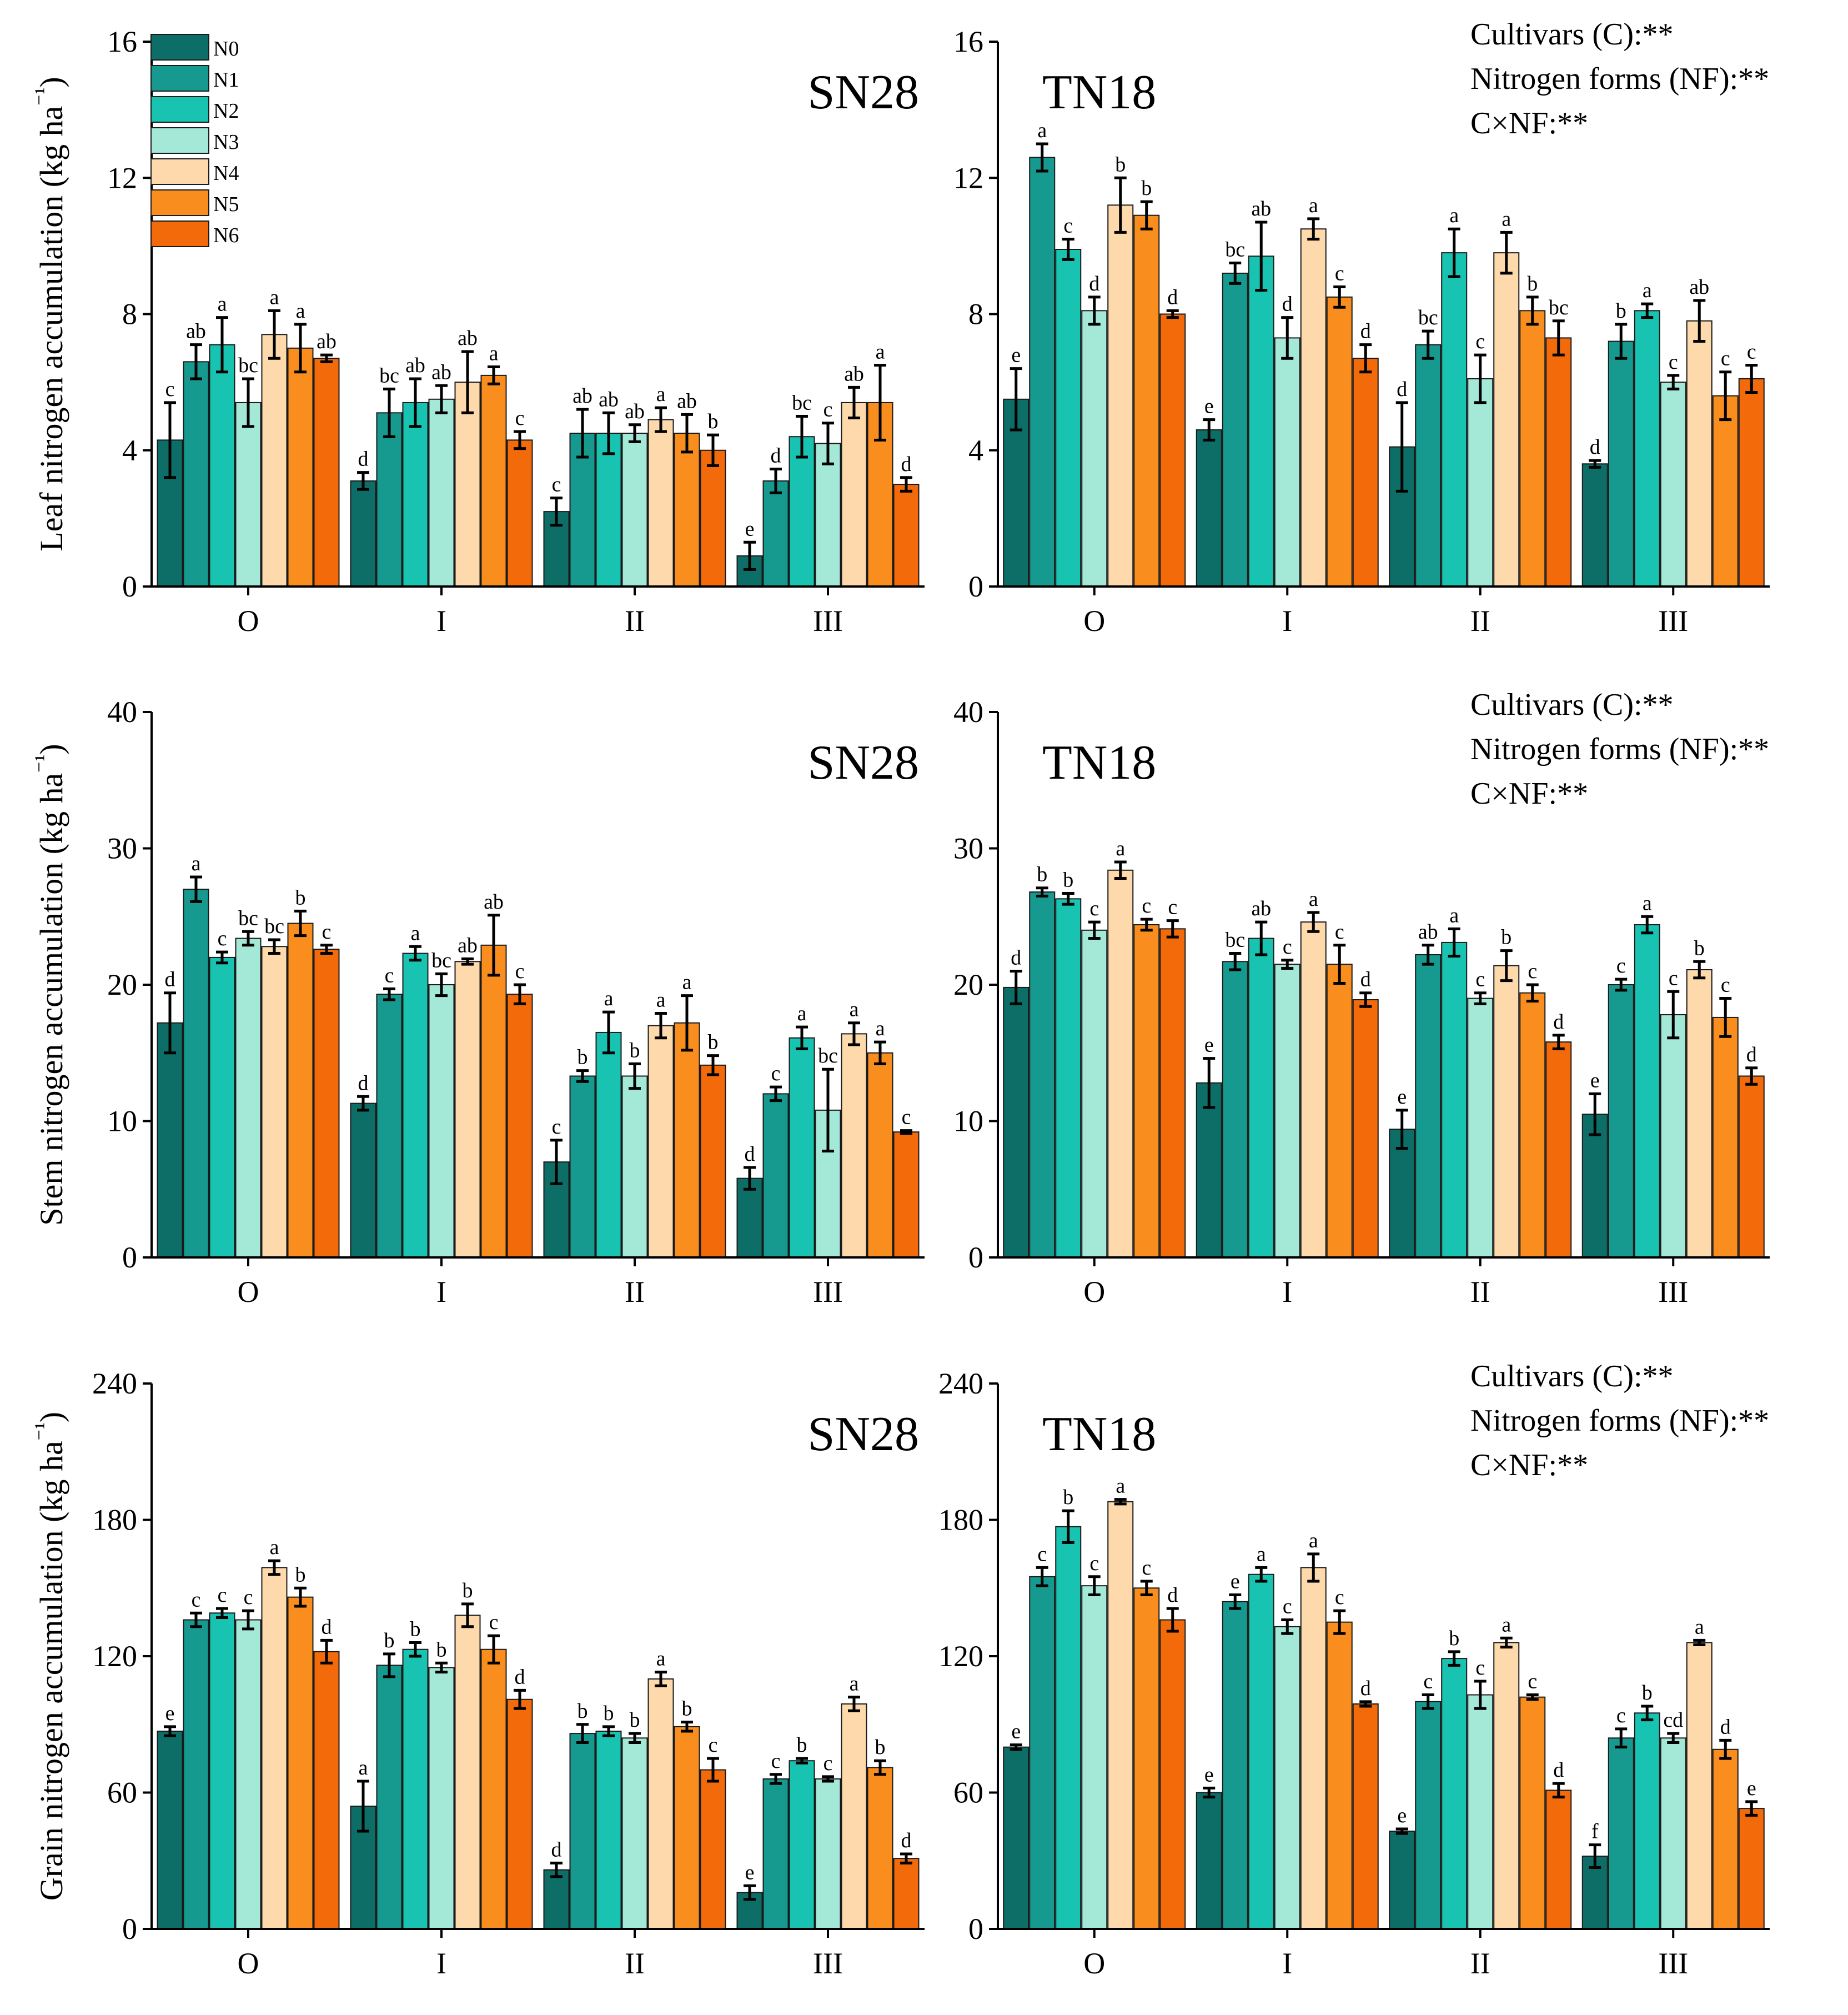  Describe the element at coordinates (713, 1161) in the screenshot. I see `bar-N6-II` at that location.